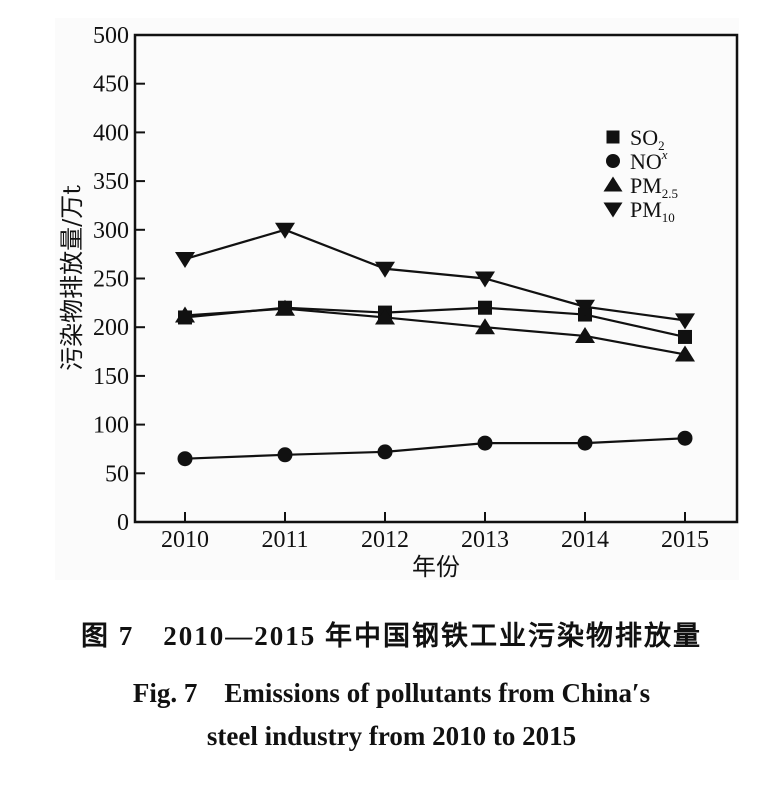 The height and width of the screenshot is (787, 783). What do you see at coordinates (111, 182) in the screenshot?
I see `y-tick-label: 350` at bounding box center [111, 182].